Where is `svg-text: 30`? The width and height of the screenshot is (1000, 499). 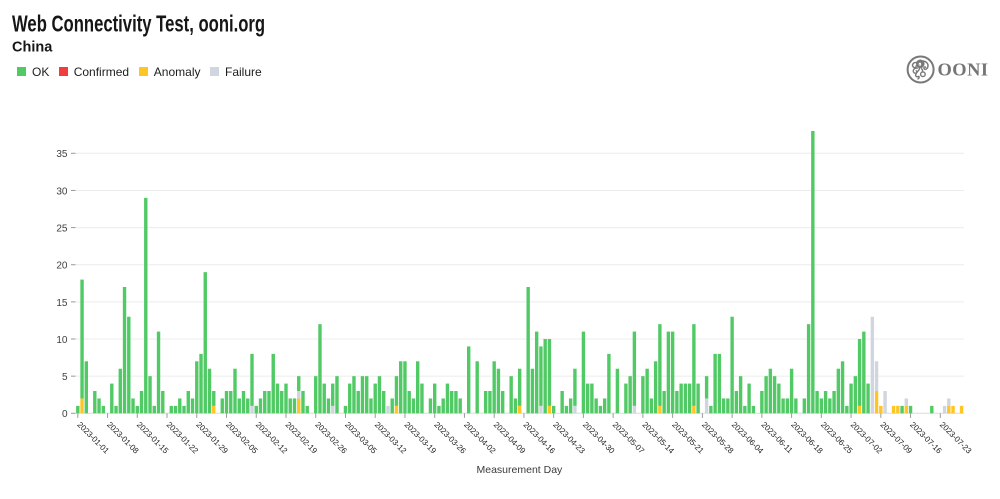 svg-text: 30 is located at coordinates (62, 191).